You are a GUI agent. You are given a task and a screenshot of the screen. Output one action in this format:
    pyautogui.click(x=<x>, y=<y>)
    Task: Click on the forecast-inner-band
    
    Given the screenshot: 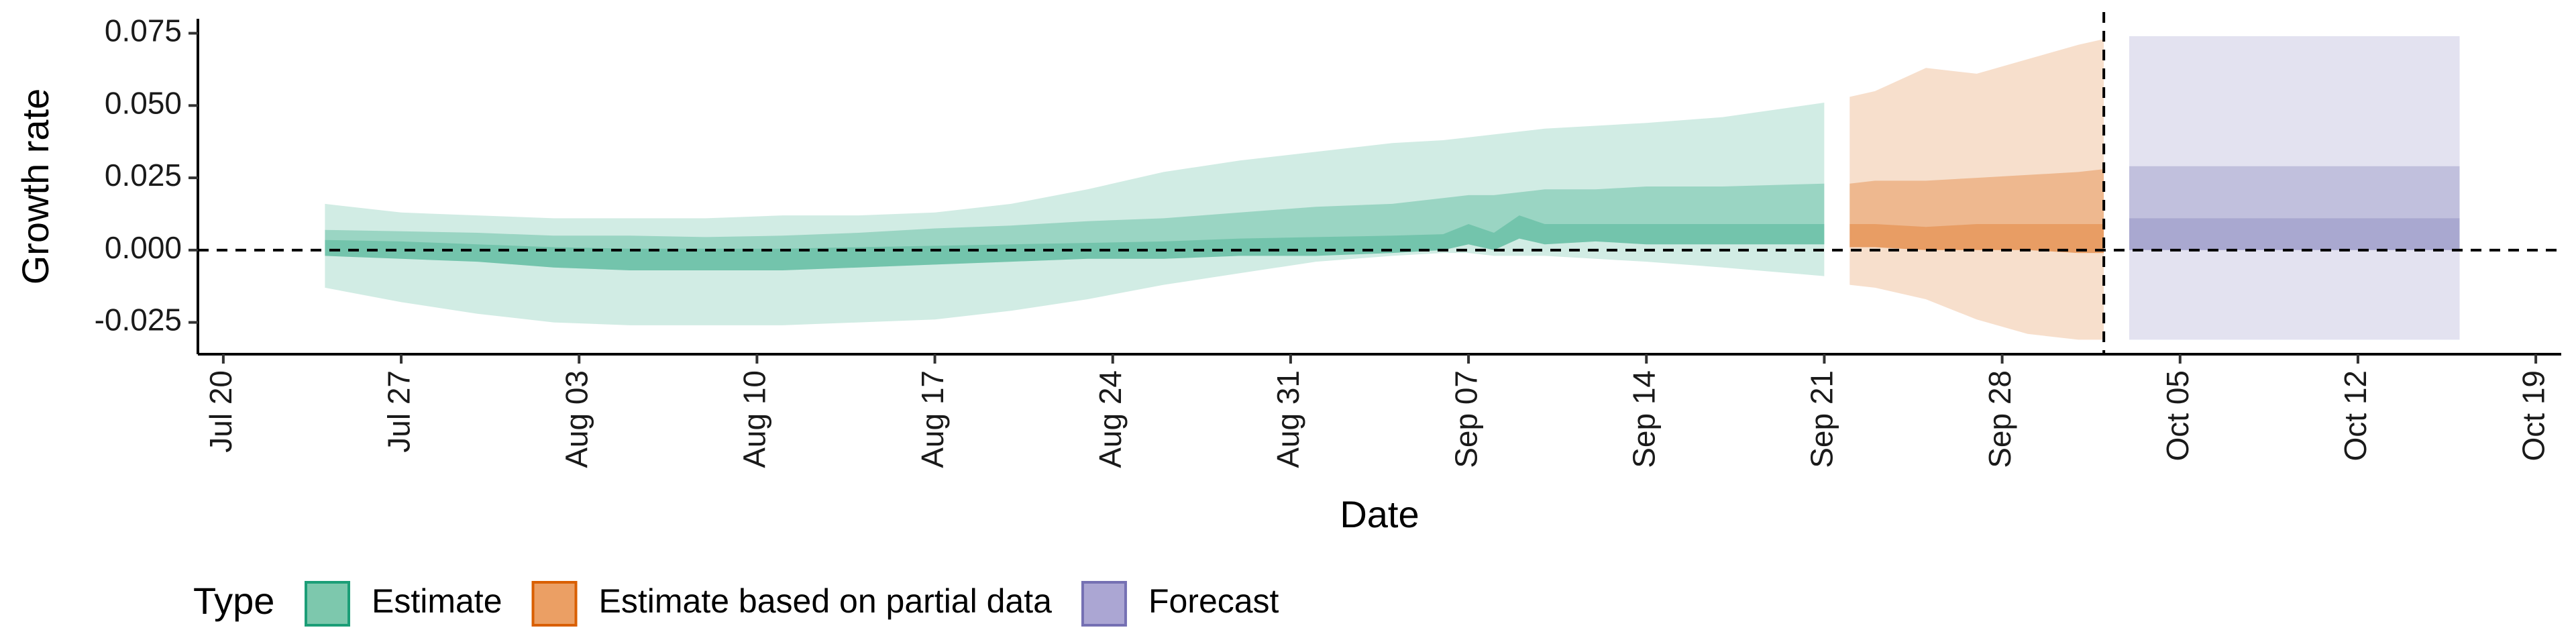 What is the action you would take?
    pyautogui.click(x=2294, y=208)
    